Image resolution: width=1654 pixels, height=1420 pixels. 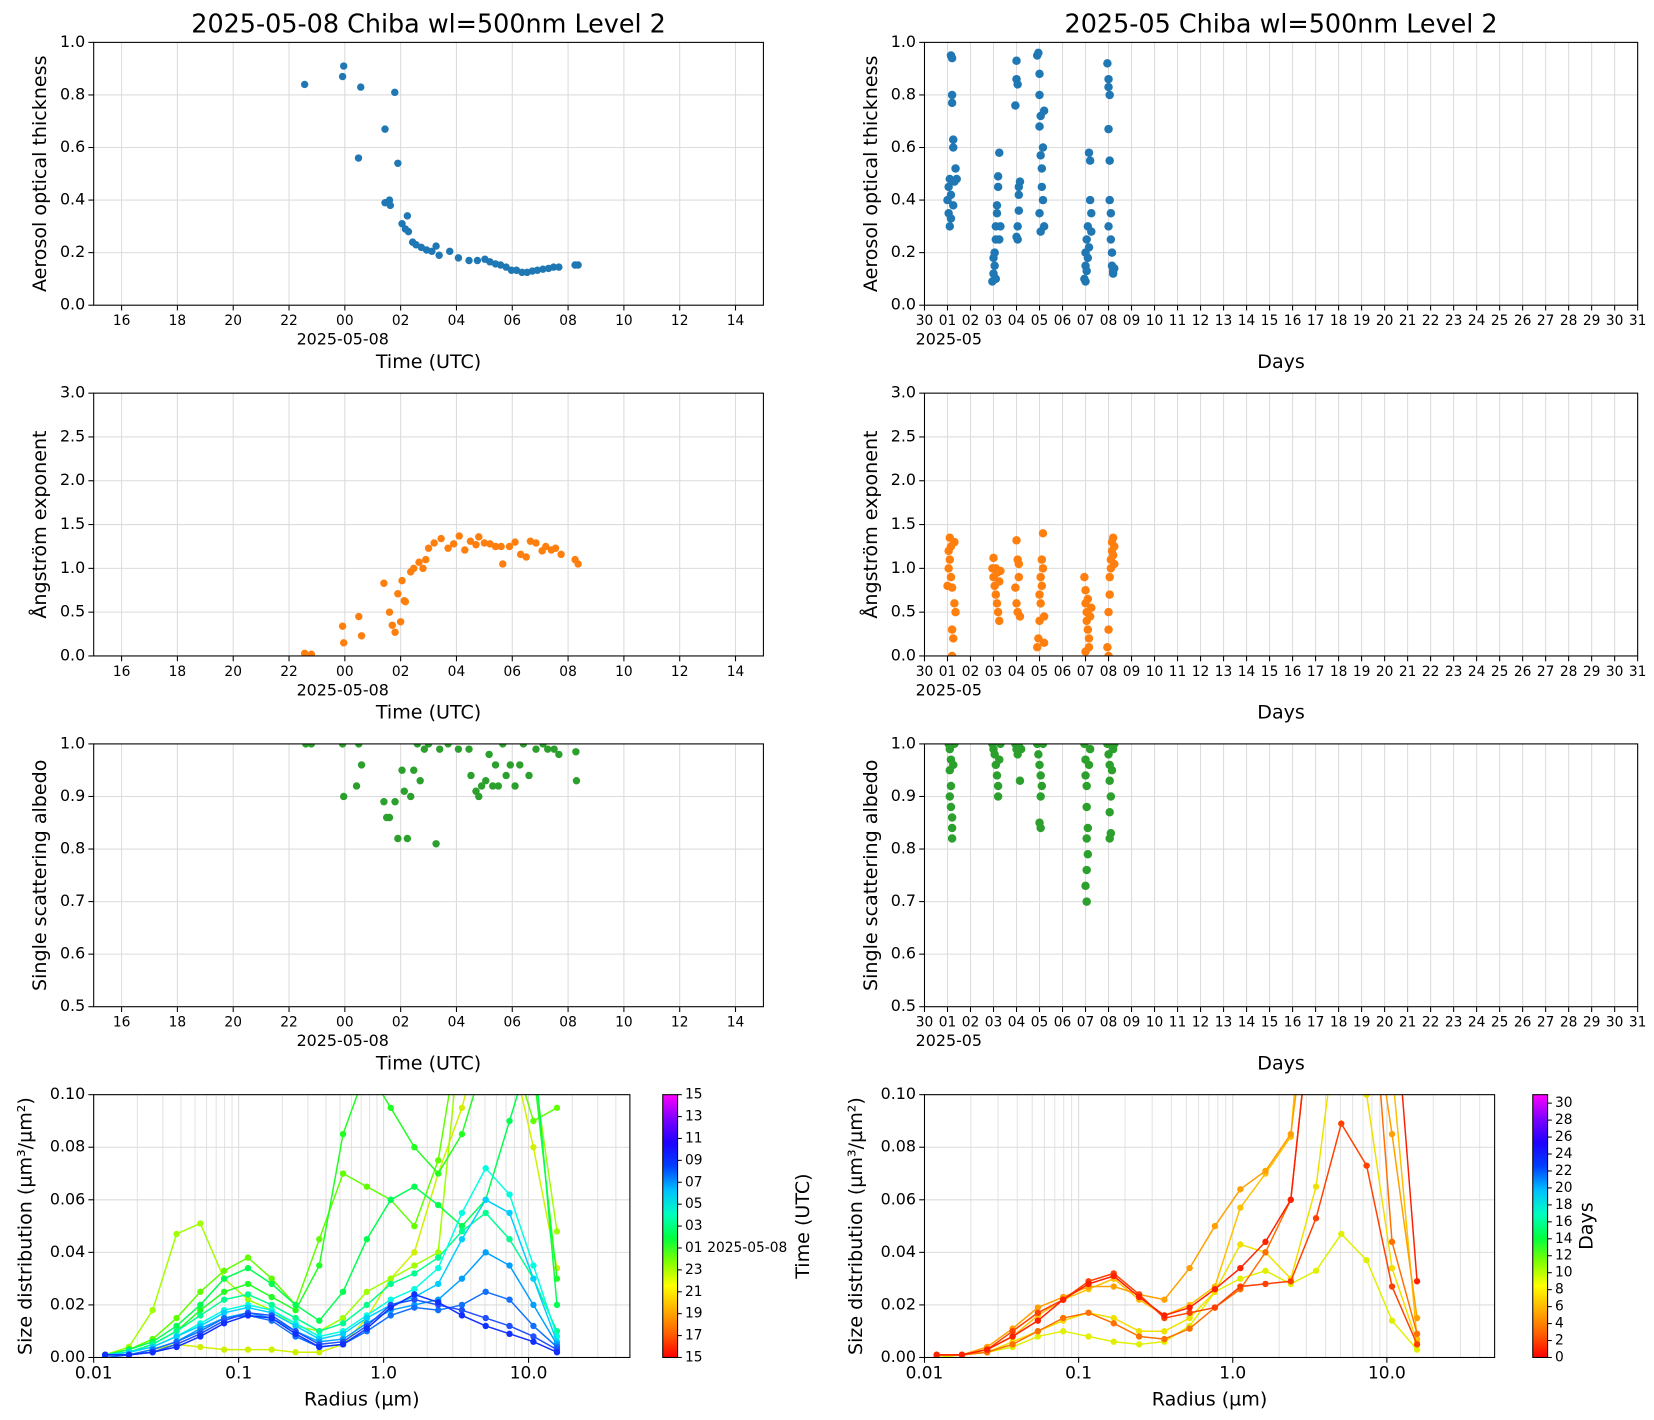 What do you see at coordinates (903, 435) in the screenshot?
I see `y-tick-label: 2.5` at bounding box center [903, 435].